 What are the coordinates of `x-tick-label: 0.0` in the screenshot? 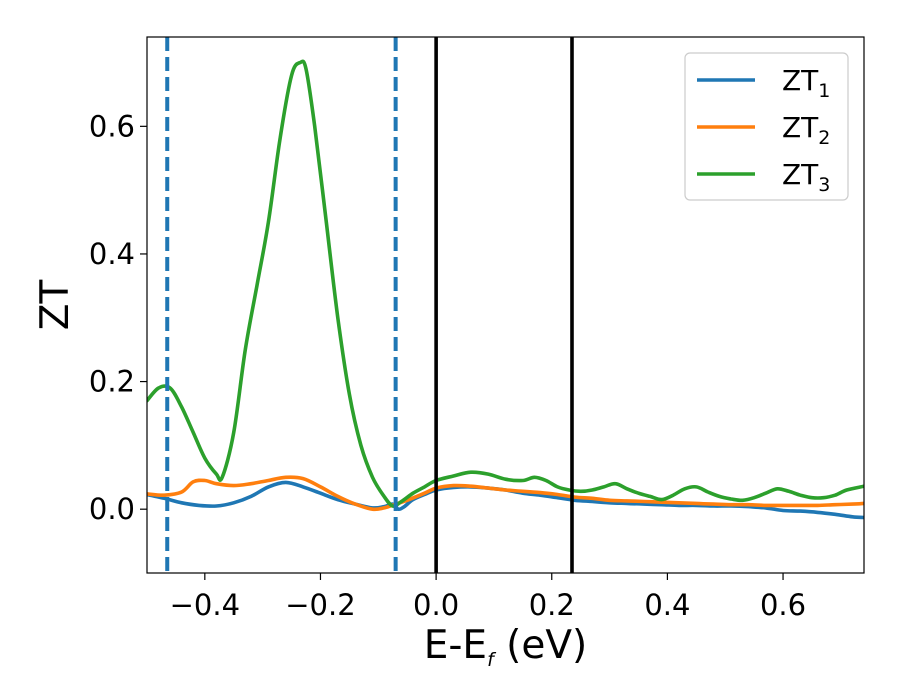 It's located at (436, 605).